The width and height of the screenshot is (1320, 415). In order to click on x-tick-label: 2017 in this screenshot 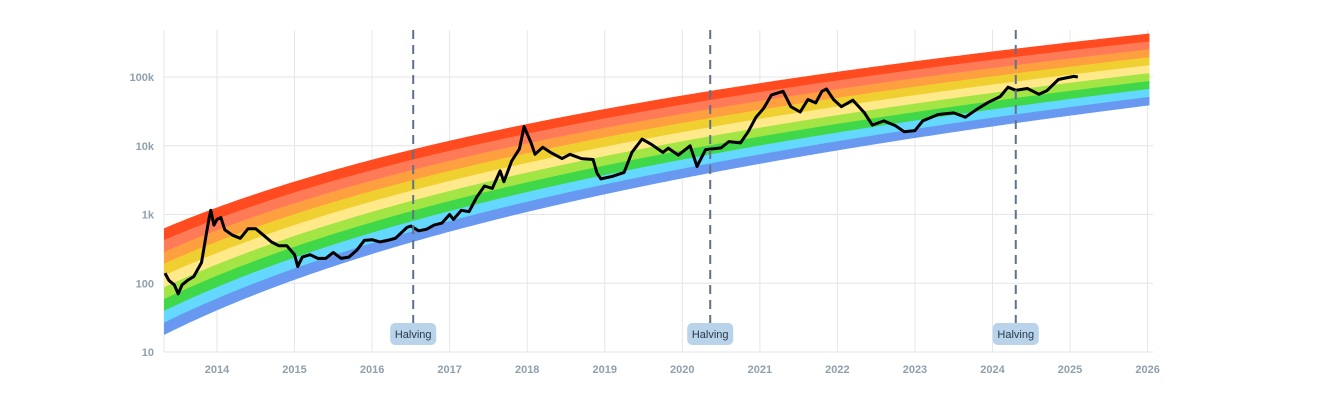, I will do `click(449, 370)`.